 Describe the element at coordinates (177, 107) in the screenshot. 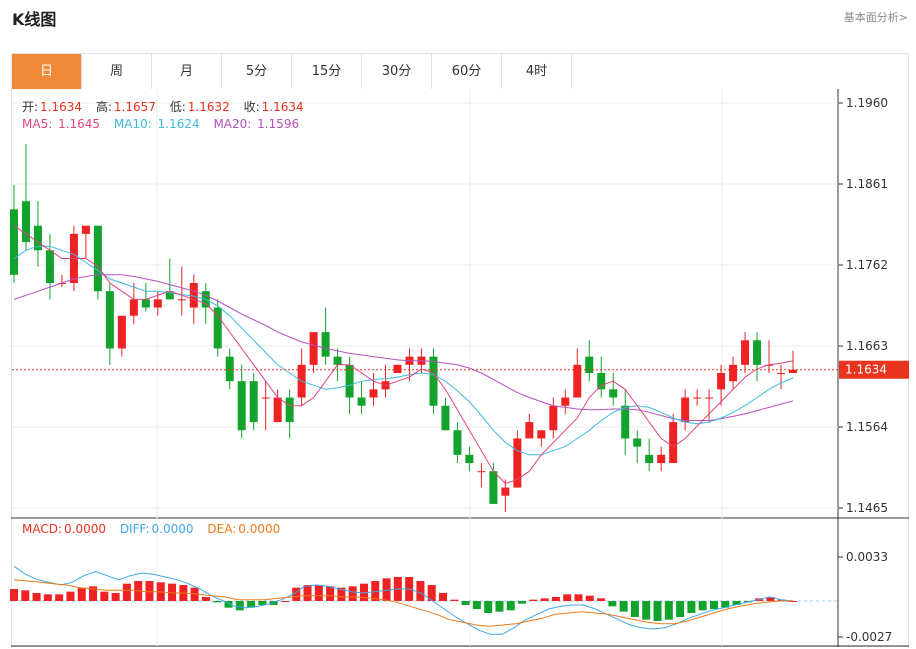

I see `low-label: 低:` at that location.